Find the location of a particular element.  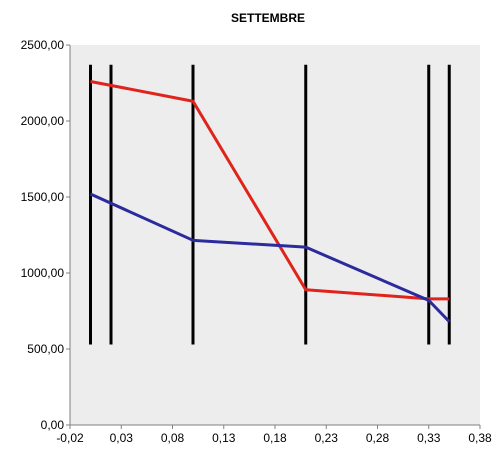

x-axis: -0,02 0,03 0,08 0,13 0,18 0,23 0,28 0,33 0,38 is located at coordinates (274, 434).